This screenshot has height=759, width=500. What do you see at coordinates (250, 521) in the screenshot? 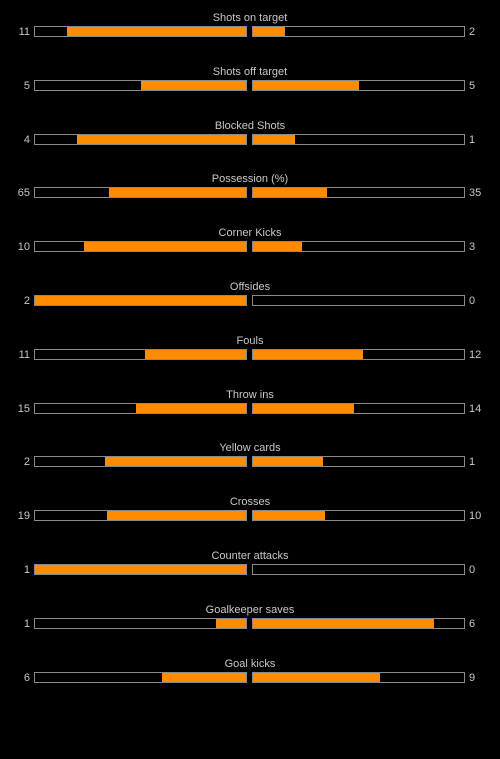
I see `stat-row: Crosses 19 10` at bounding box center [250, 521].